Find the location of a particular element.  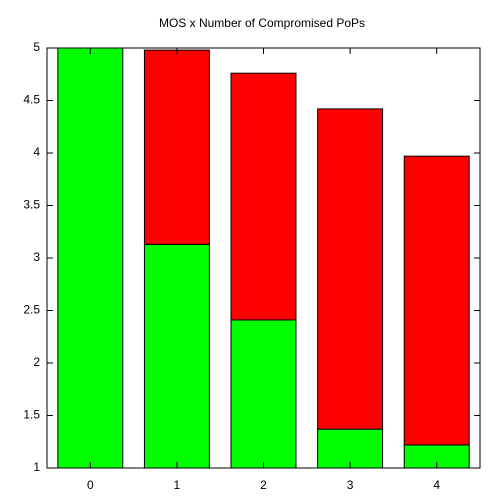

x-tick-label: 3 is located at coordinates (350, 485).